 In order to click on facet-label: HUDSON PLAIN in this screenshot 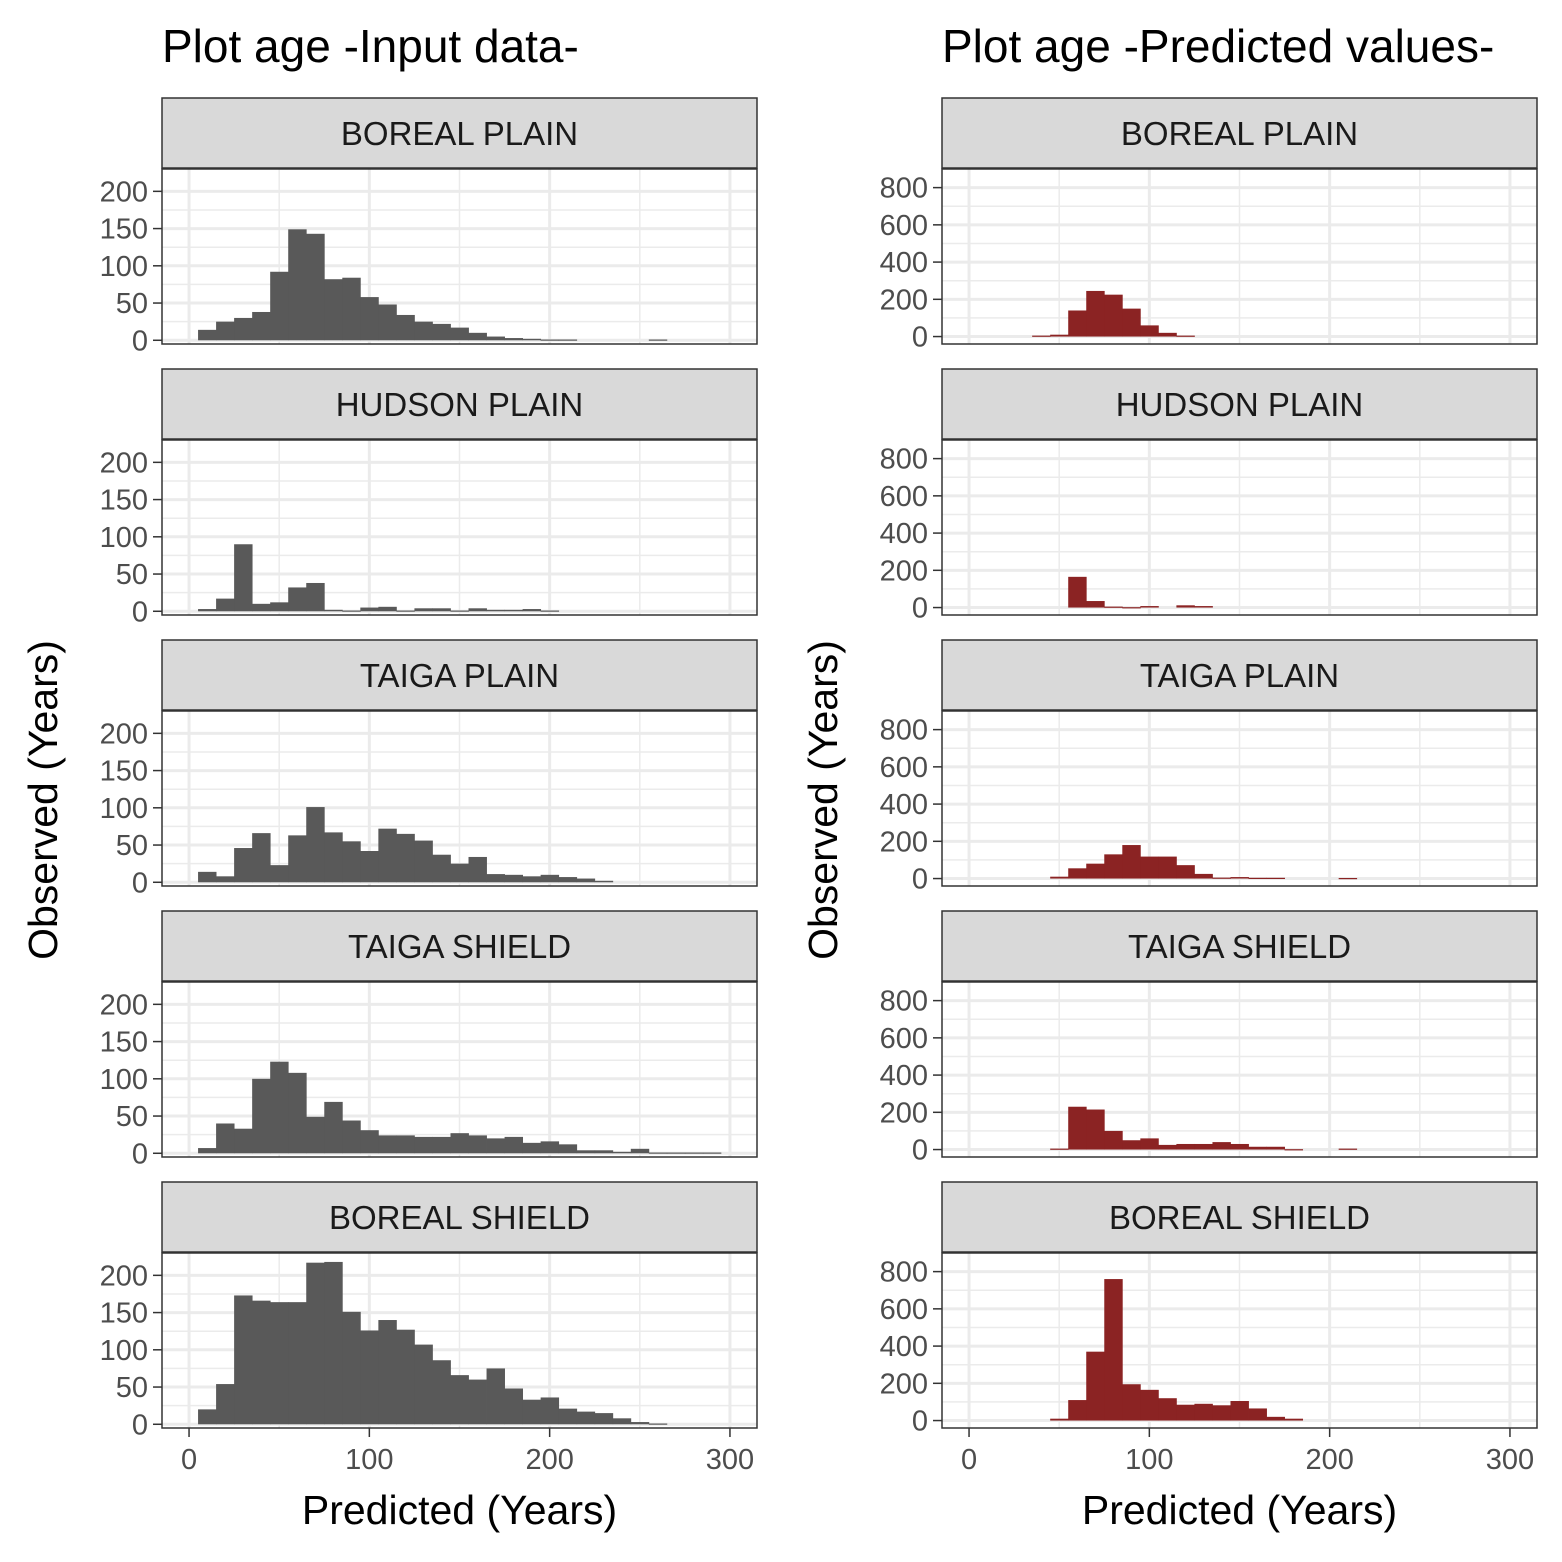, I will do `click(1240, 404)`.